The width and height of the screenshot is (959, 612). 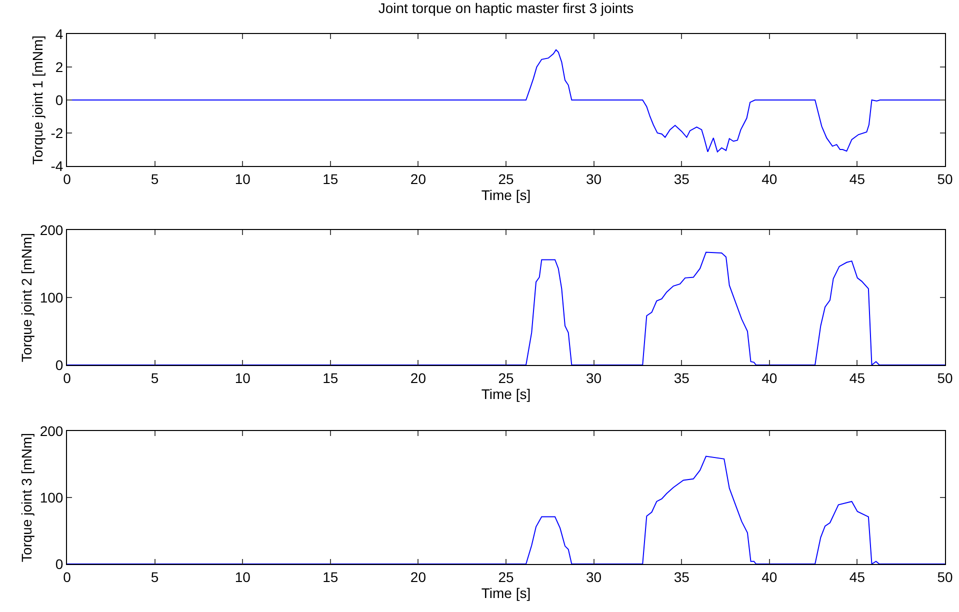 I want to click on y-tick-label: 2, so click(x=59, y=66).